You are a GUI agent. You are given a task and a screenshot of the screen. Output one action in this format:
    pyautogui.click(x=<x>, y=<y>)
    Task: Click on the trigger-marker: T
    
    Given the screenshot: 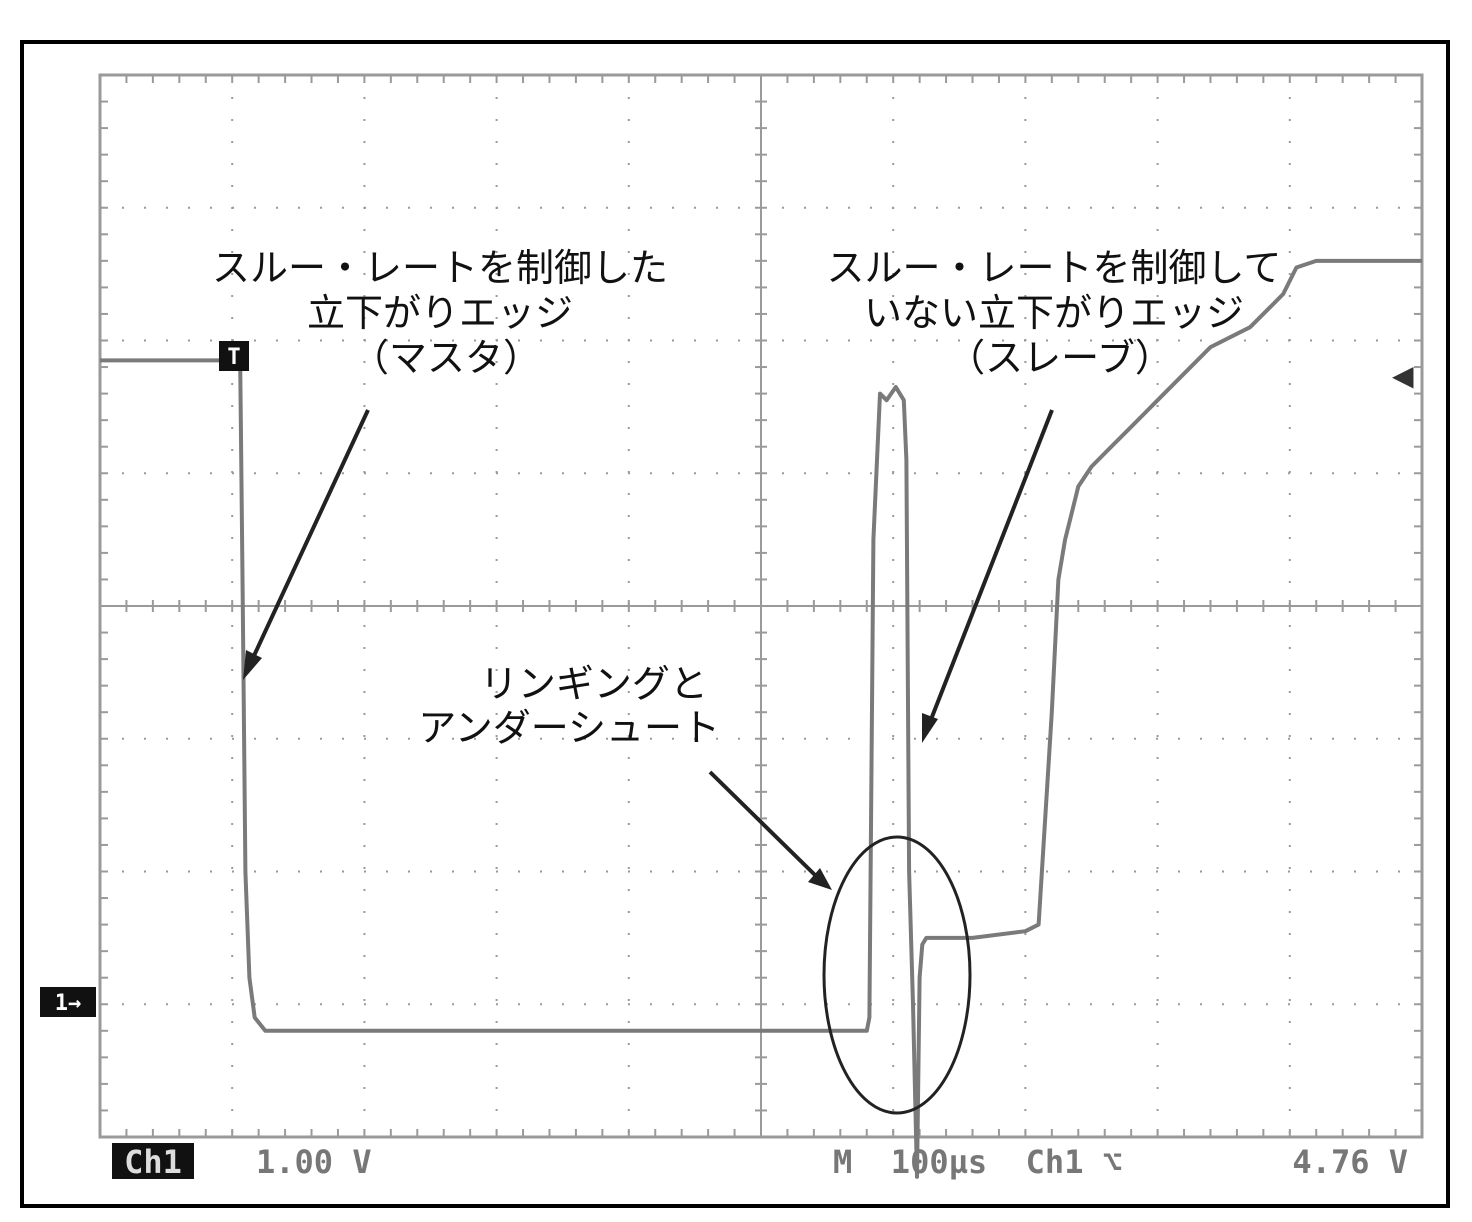 What is the action you would take?
    pyautogui.click(x=234, y=356)
    